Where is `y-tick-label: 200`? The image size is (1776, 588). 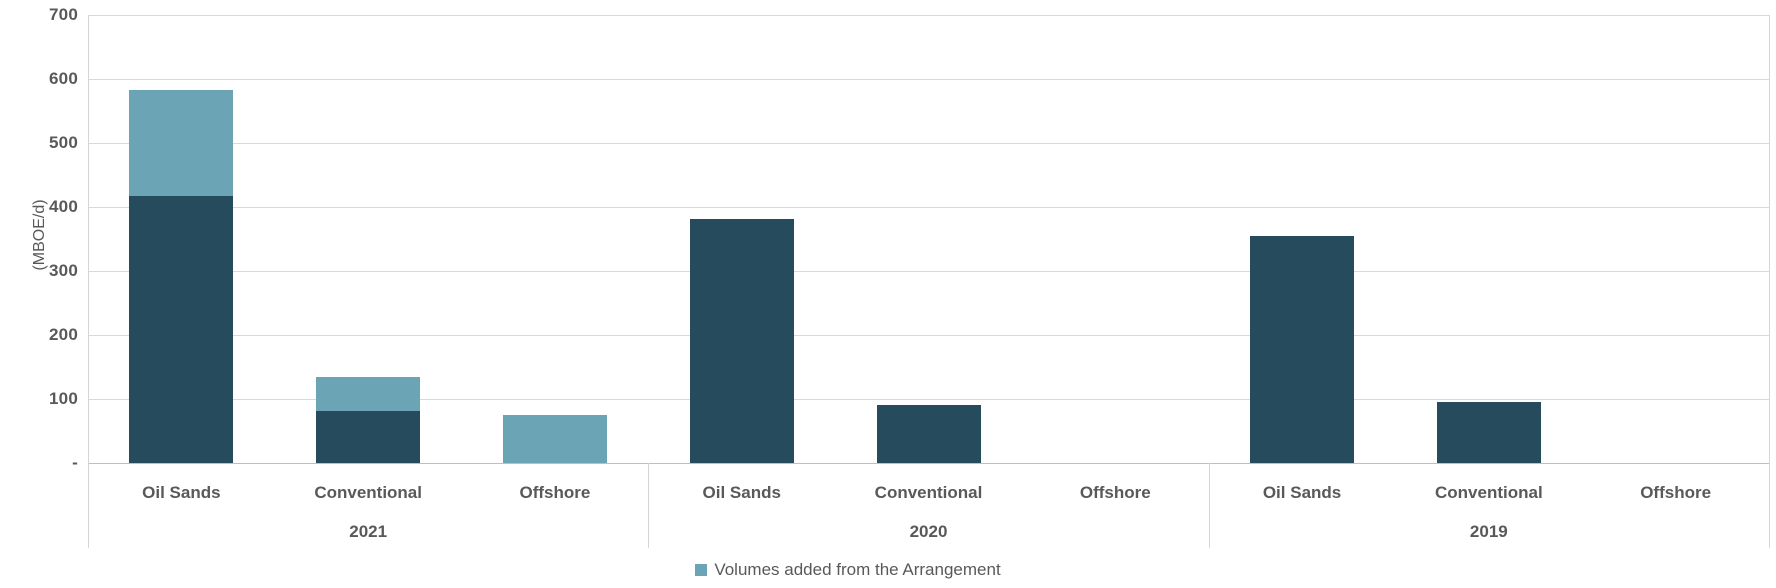
y-tick-label: 200 is located at coordinates (63, 334).